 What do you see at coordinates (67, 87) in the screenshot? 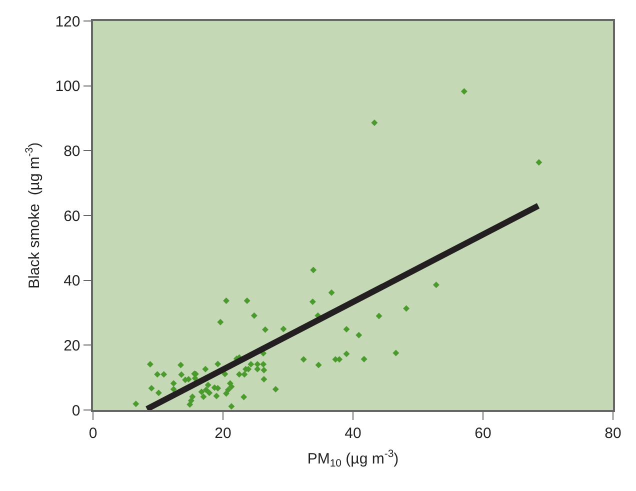
I see `y-tick-label: 100` at bounding box center [67, 87].